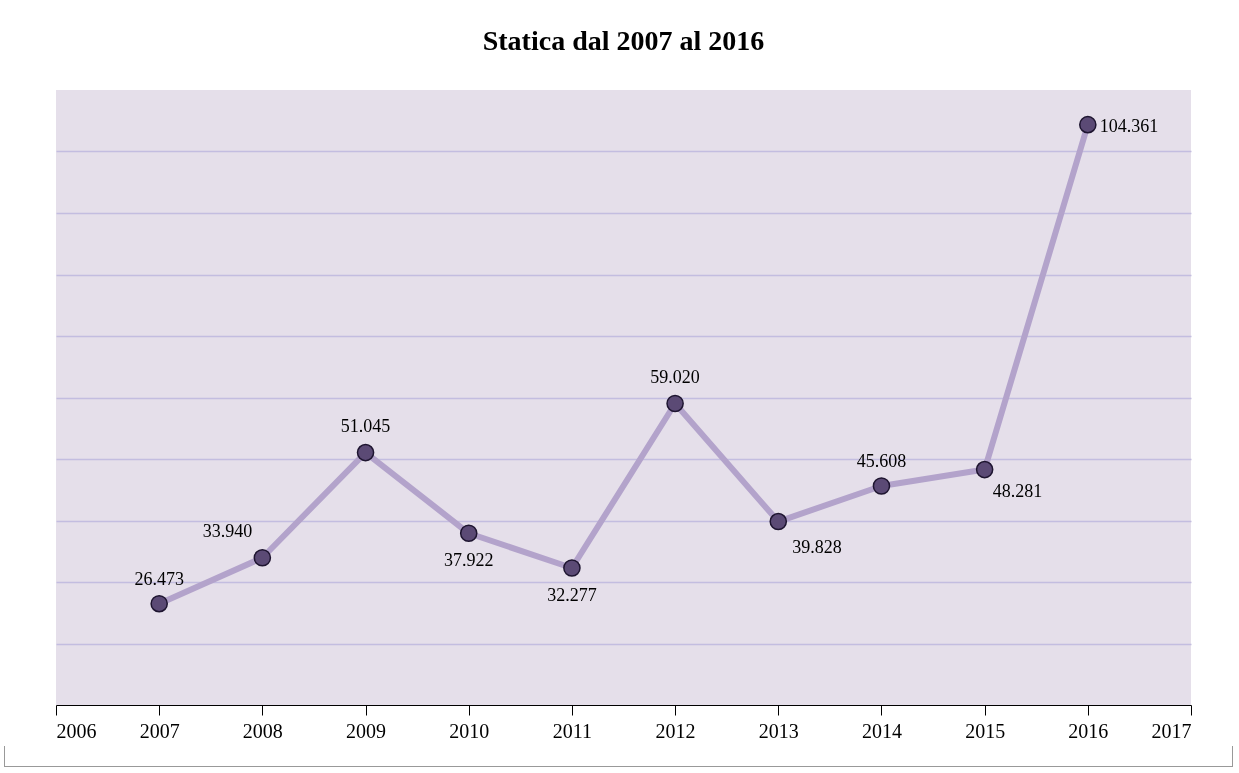 The width and height of the screenshot is (1239, 773). I want to click on data-label: 39.828, so click(817, 546).